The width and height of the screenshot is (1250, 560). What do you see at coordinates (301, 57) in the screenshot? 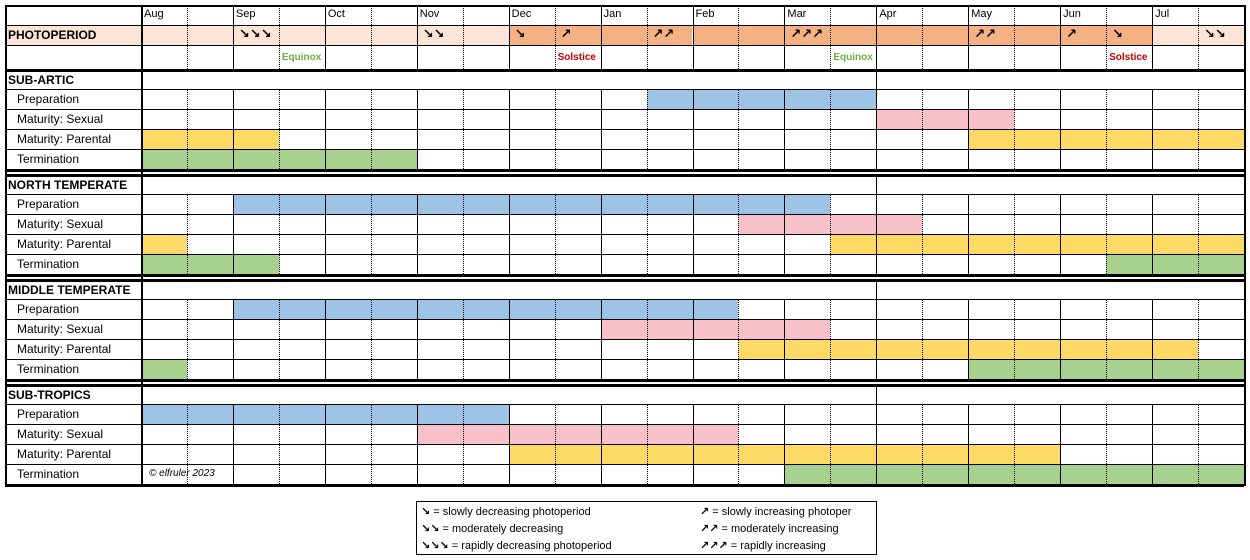
I see `event-label: Equinox` at bounding box center [301, 57].